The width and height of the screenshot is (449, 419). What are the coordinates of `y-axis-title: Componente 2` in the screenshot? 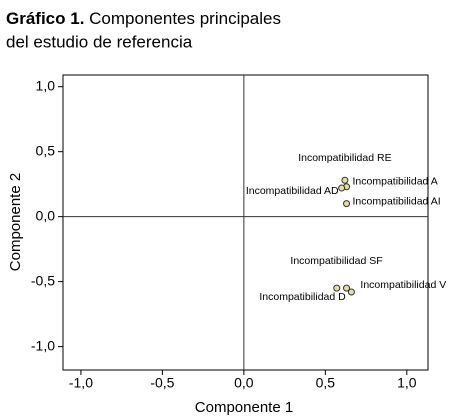 It's located at (15, 222).